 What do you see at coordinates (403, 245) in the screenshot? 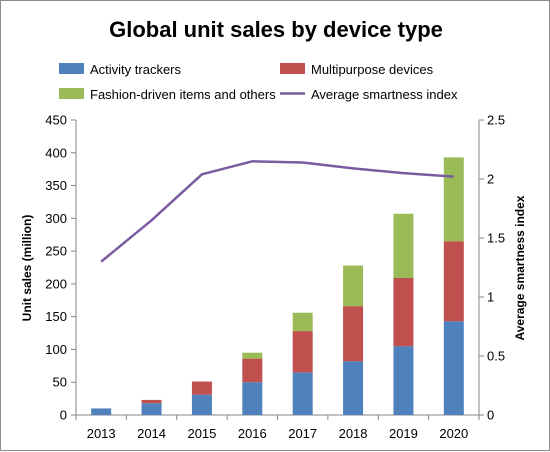
I see `bar-fashion-driven-2019` at bounding box center [403, 245].